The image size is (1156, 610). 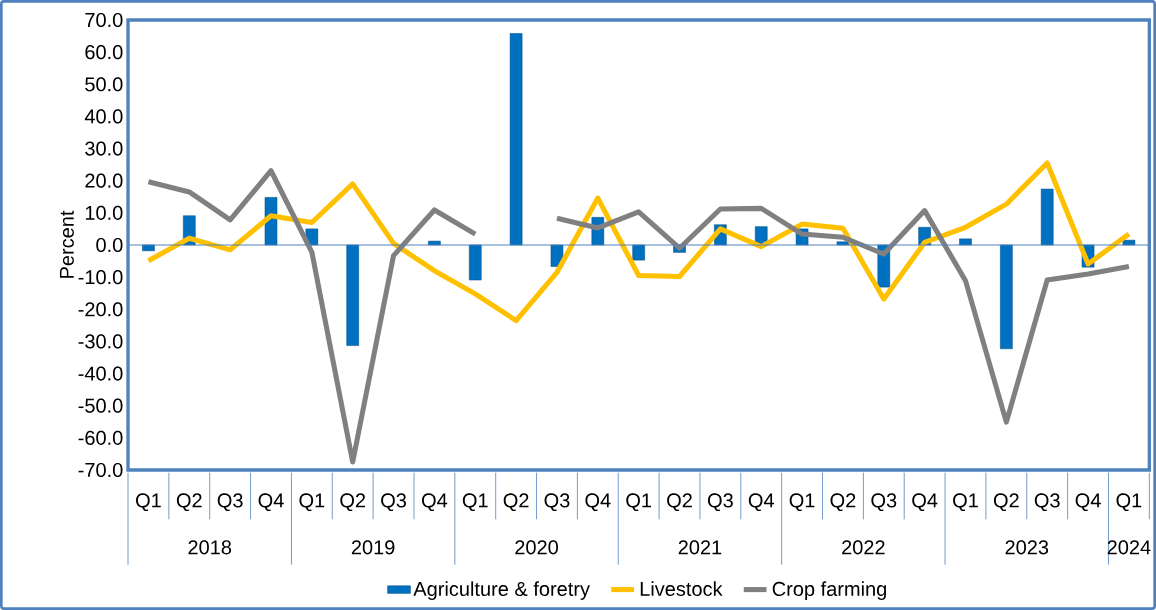 What do you see at coordinates (100, 341) in the screenshot?
I see `y-tick-label: -30.0` at bounding box center [100, 341].